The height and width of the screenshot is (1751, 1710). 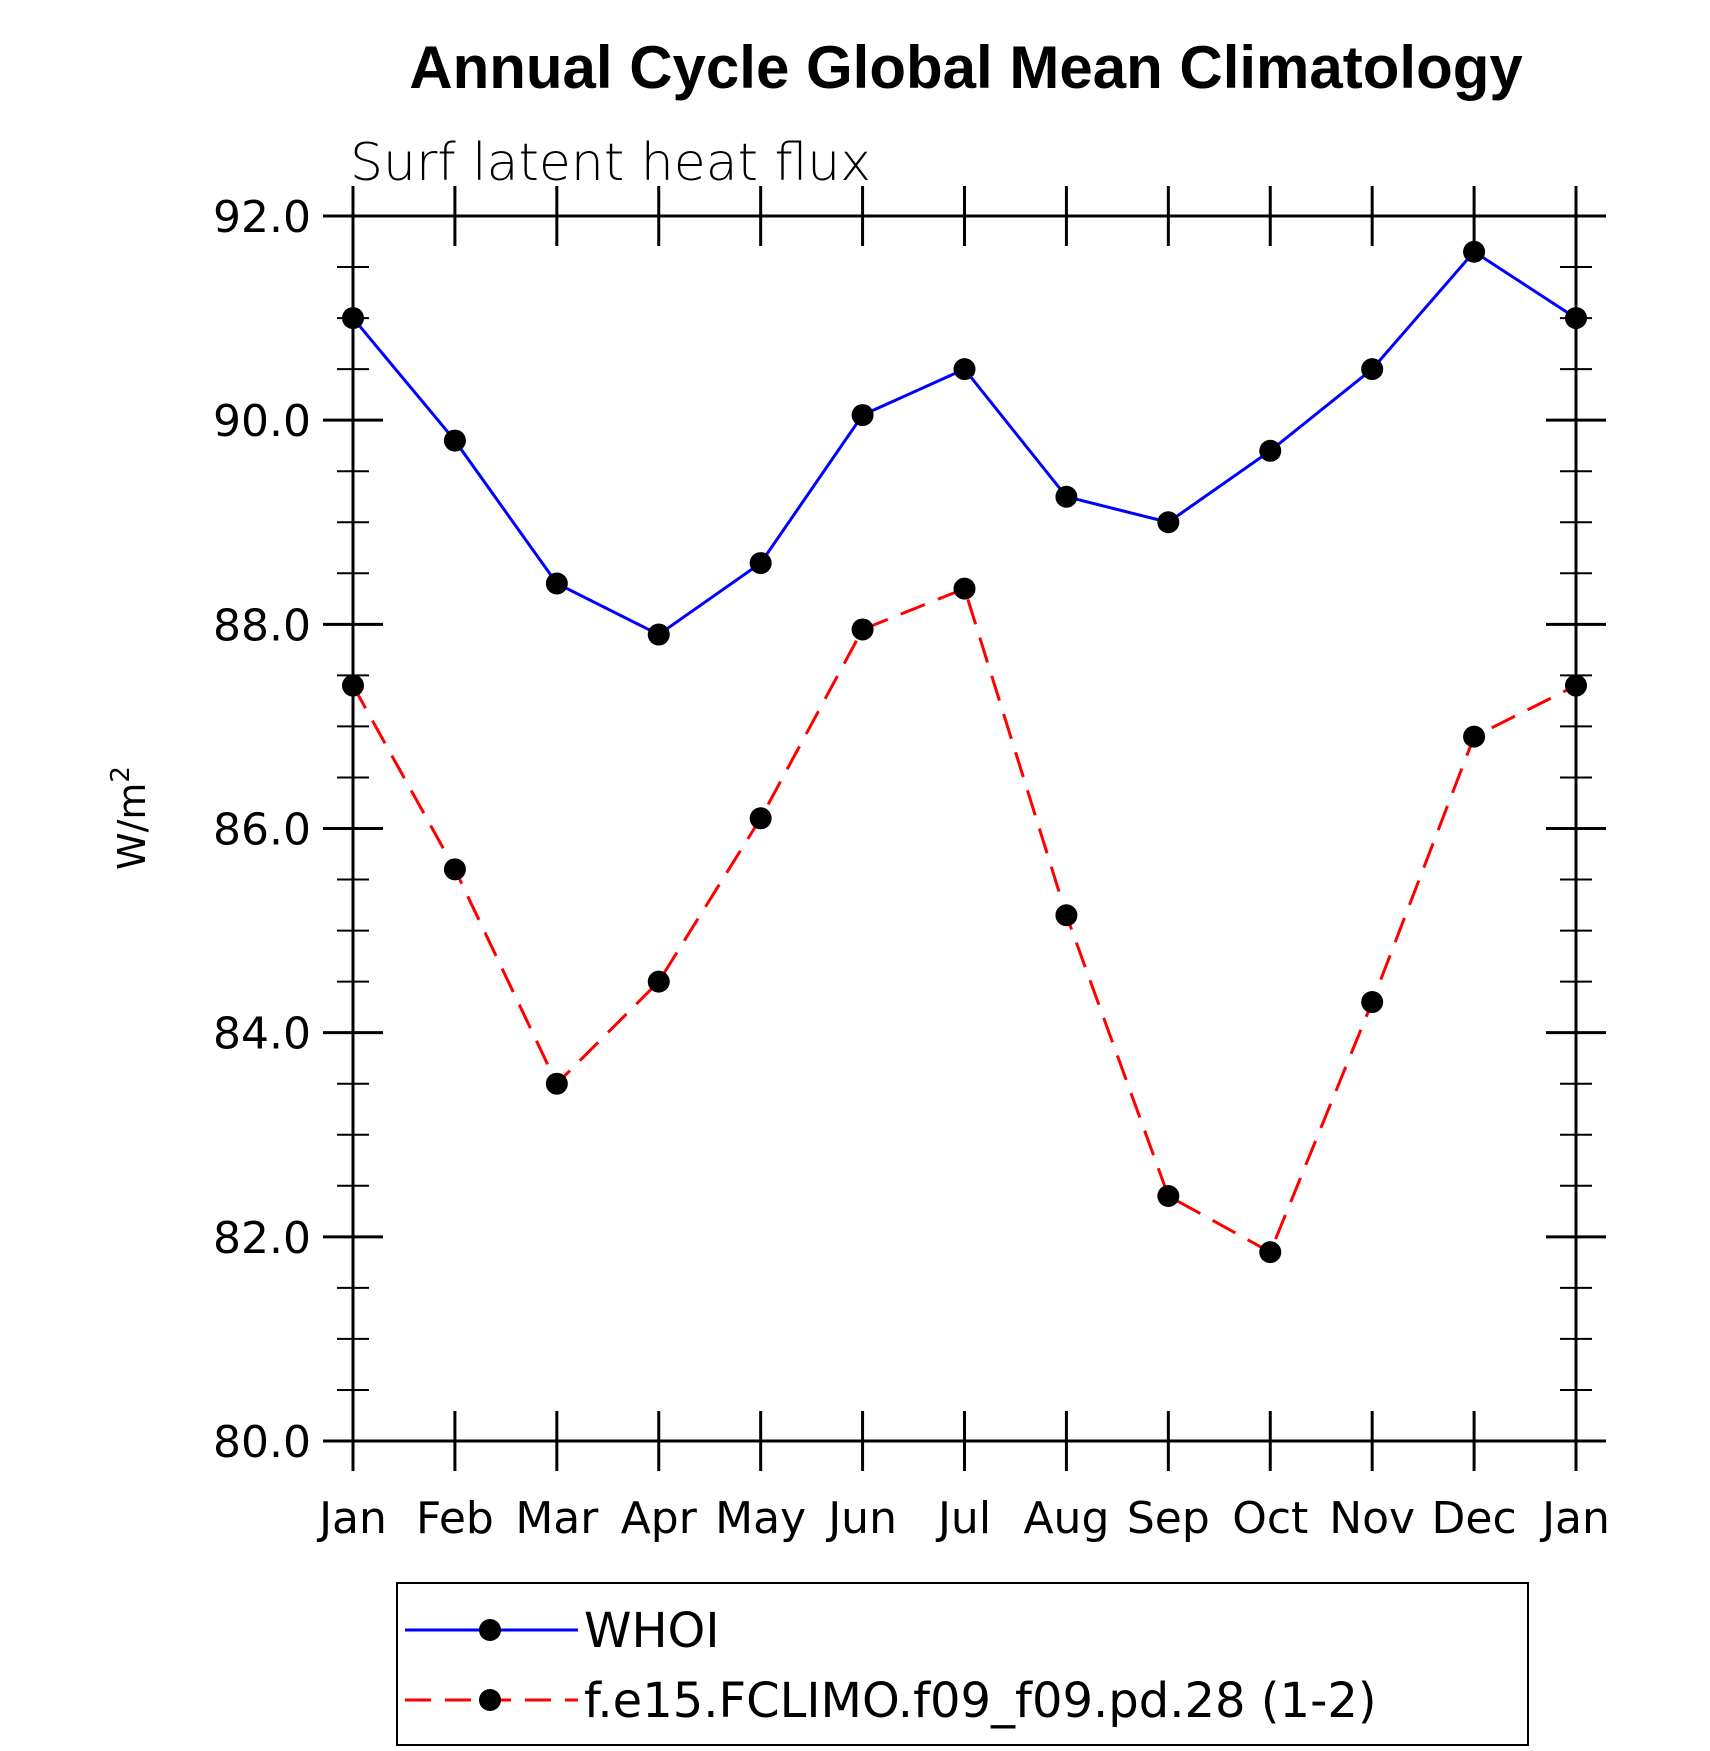 I want to click on y-tick-label: 82.0, so click(x=262, y=1238).